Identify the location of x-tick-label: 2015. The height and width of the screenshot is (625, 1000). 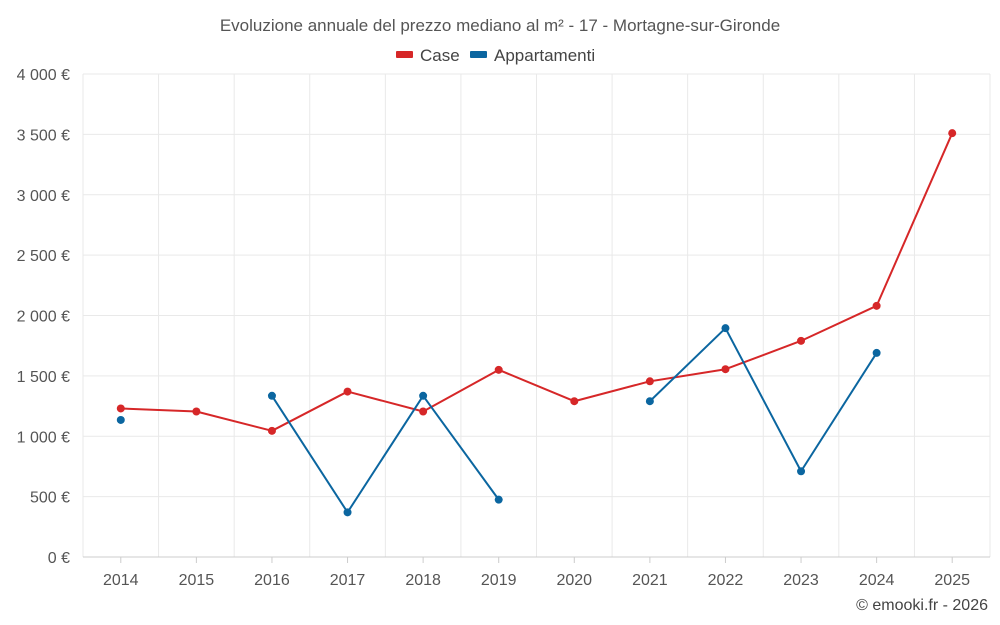
(197, 580).